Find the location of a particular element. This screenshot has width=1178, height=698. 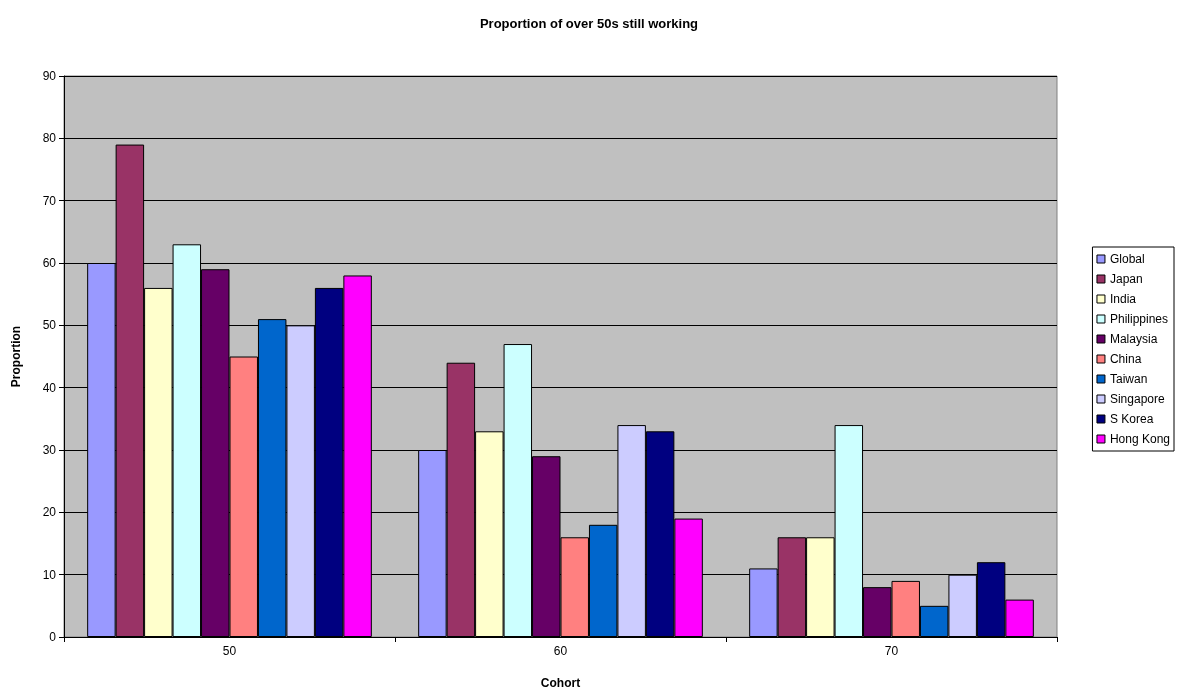

y-tick-label: 80 is located at coordinates (49, 138).